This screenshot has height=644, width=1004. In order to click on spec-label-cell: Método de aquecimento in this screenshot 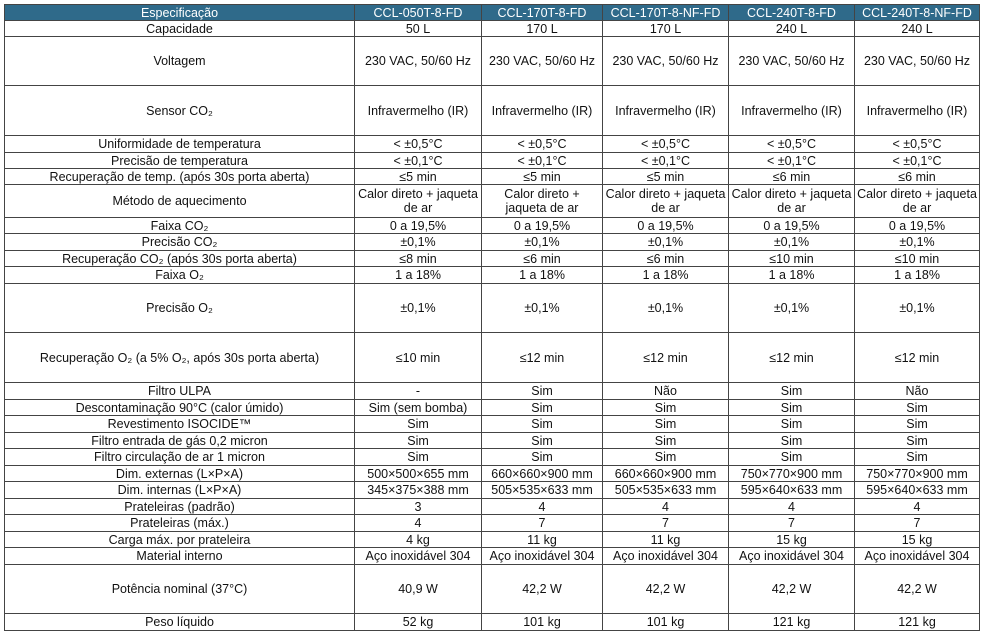, I will do `click(179, 201)`.